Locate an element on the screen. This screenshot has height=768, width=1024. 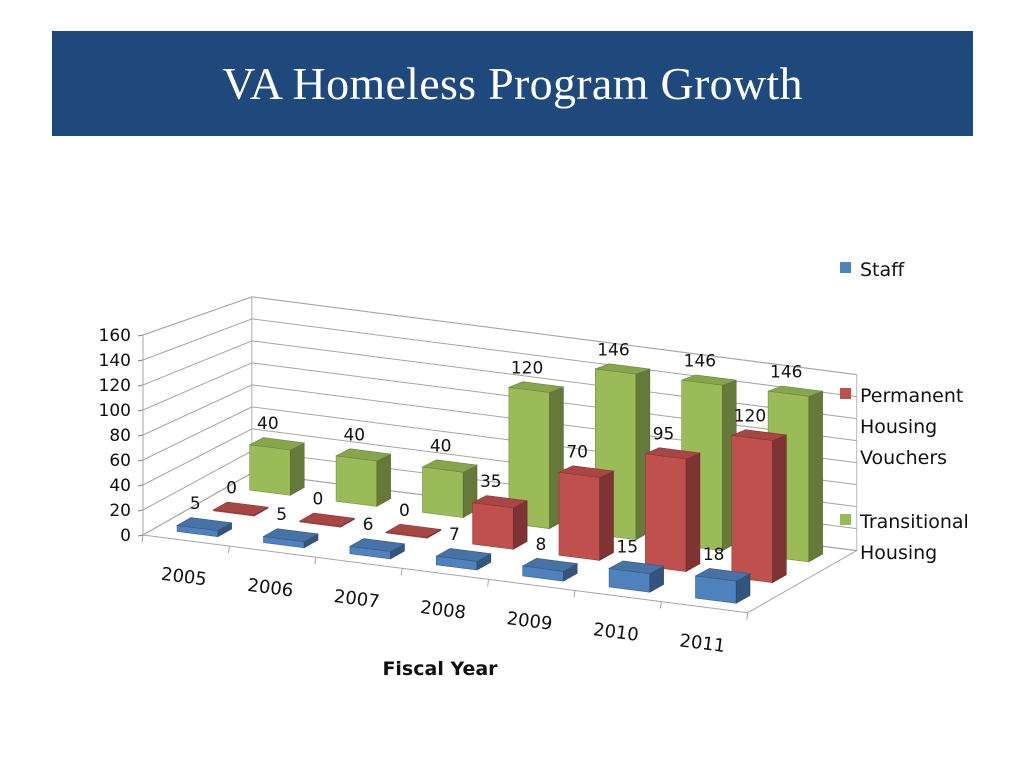
x-tick-label: 2006 is located at coordinates (270, 588).